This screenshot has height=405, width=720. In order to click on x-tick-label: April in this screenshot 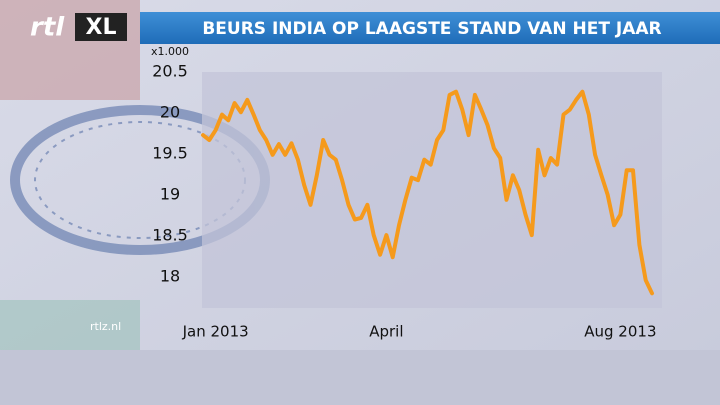, I will do `click(386, 332)`.